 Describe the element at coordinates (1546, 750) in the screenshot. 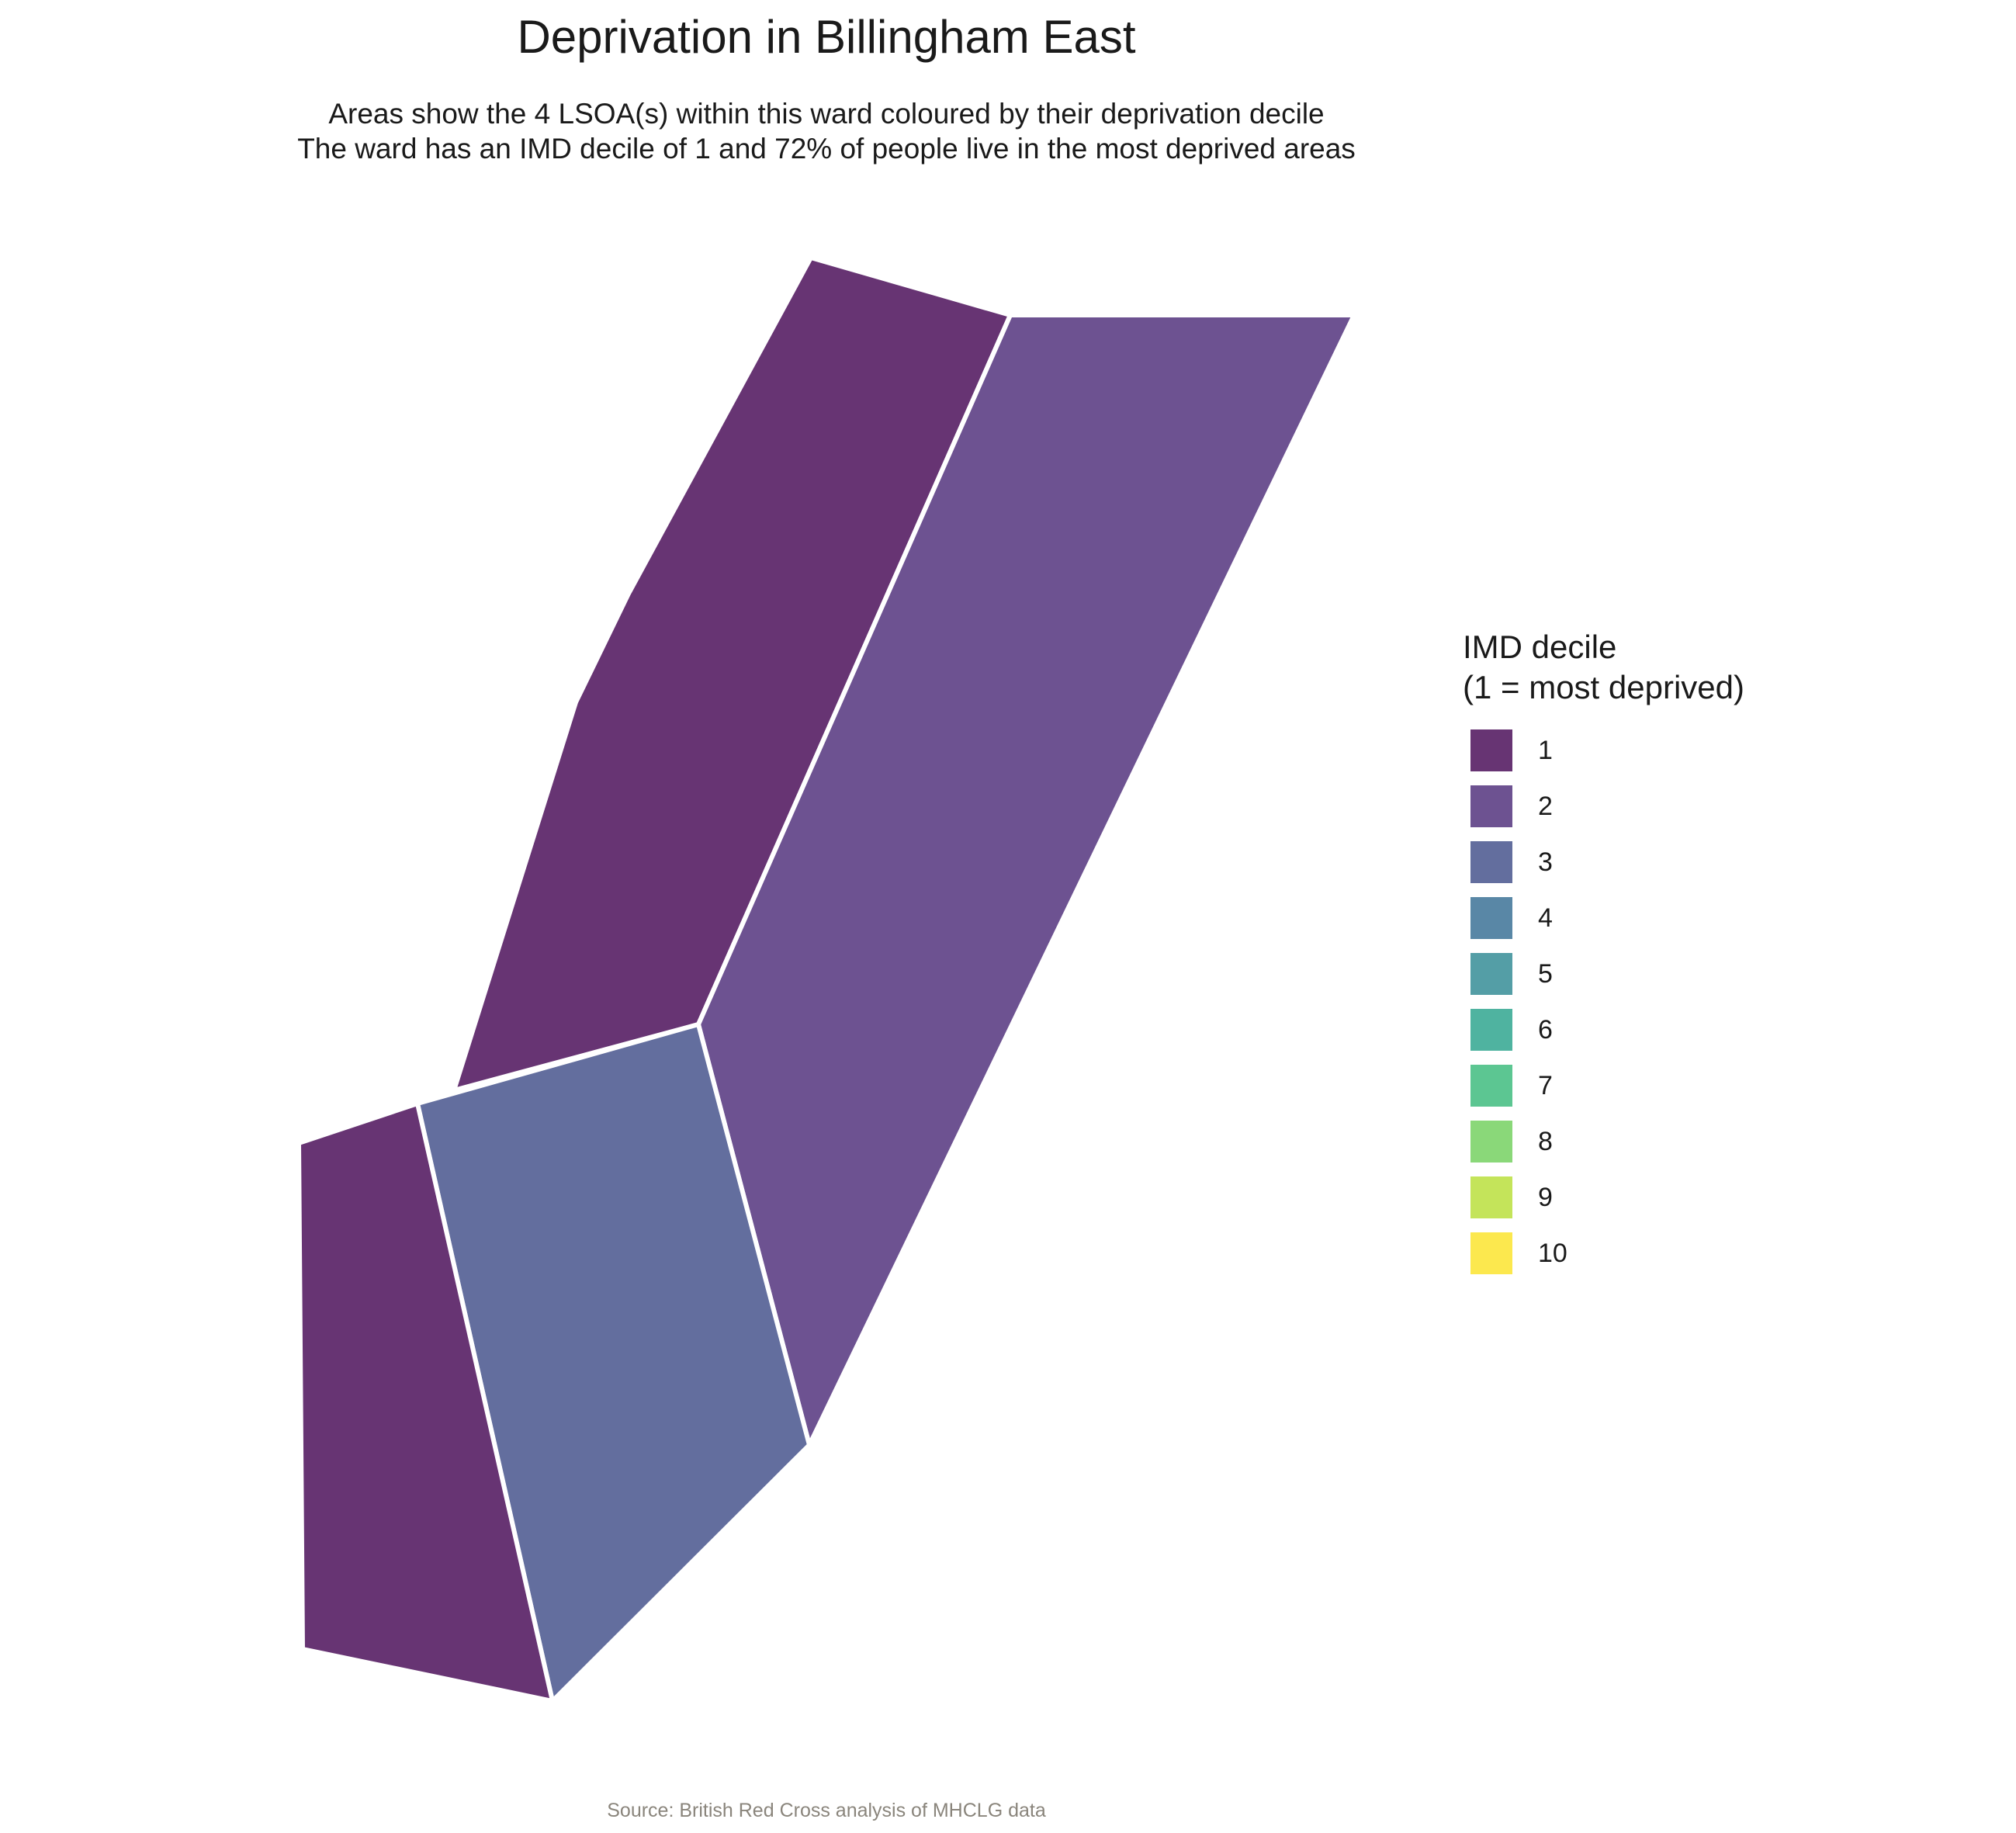

I see `legend-label: 1` at that location.